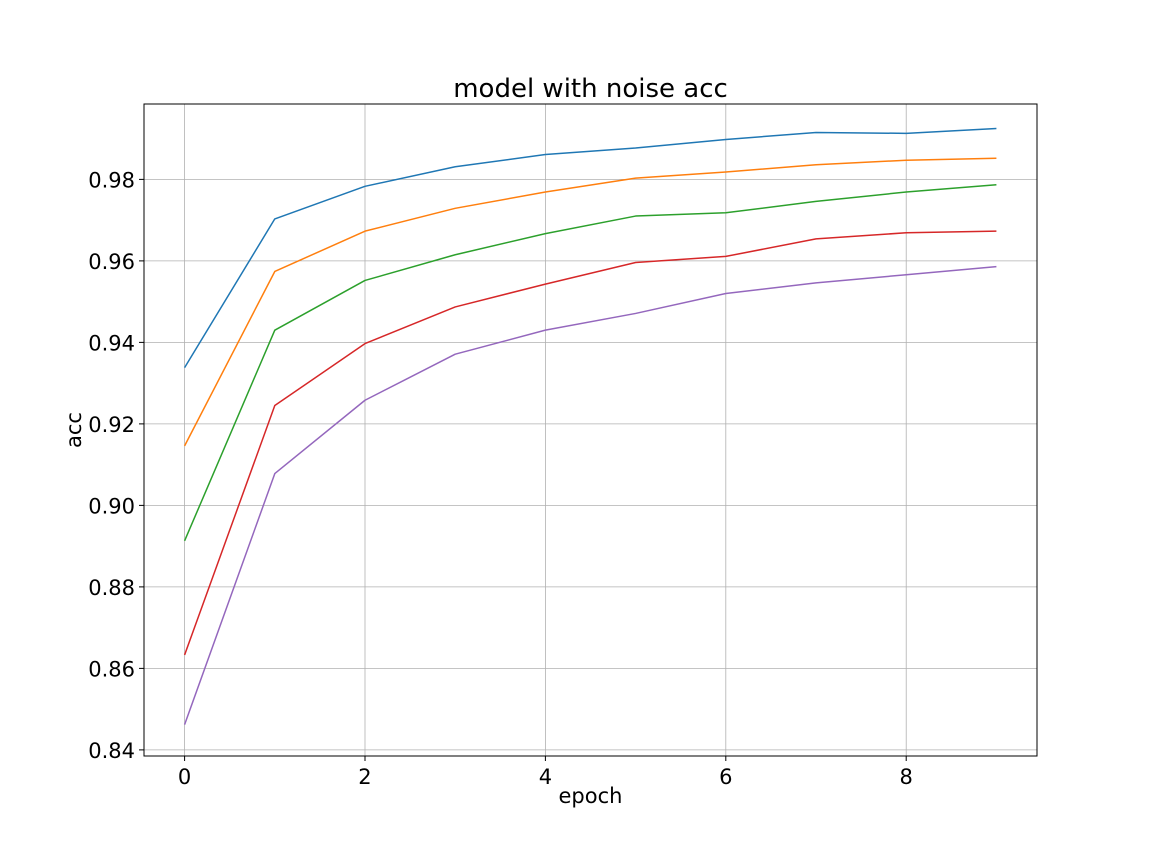  Describe the element at coordinates (545, 777) in the screenshot. I see `x-tick-label: 4` at that location.